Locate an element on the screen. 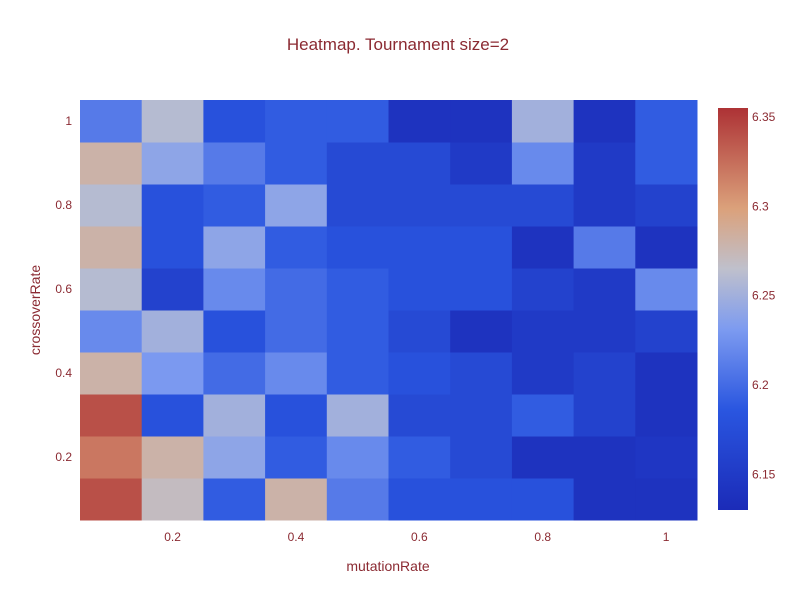  x-axis-ticks: 0.2 0.4 0.6 0.8 1 is located at coordinates (417, 537).